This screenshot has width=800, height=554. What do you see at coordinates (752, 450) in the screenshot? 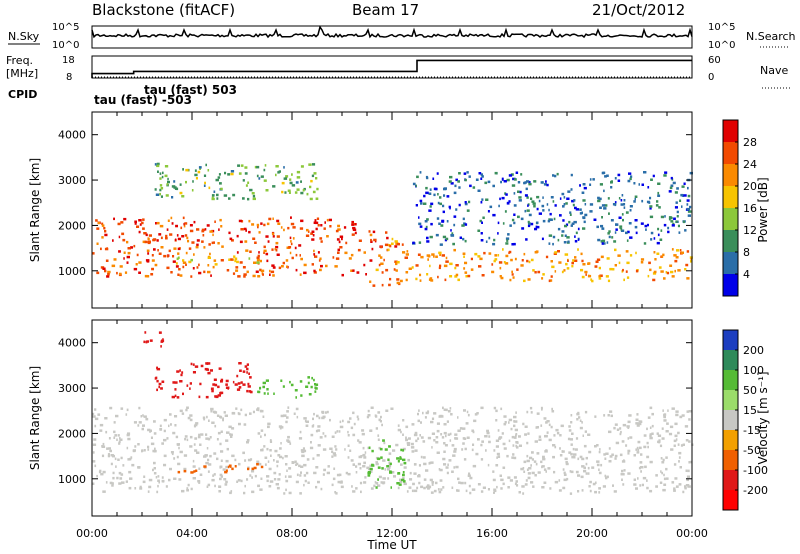
I see `velocity-colorbar-tick-label: -50` at bounding box center [752, 450].